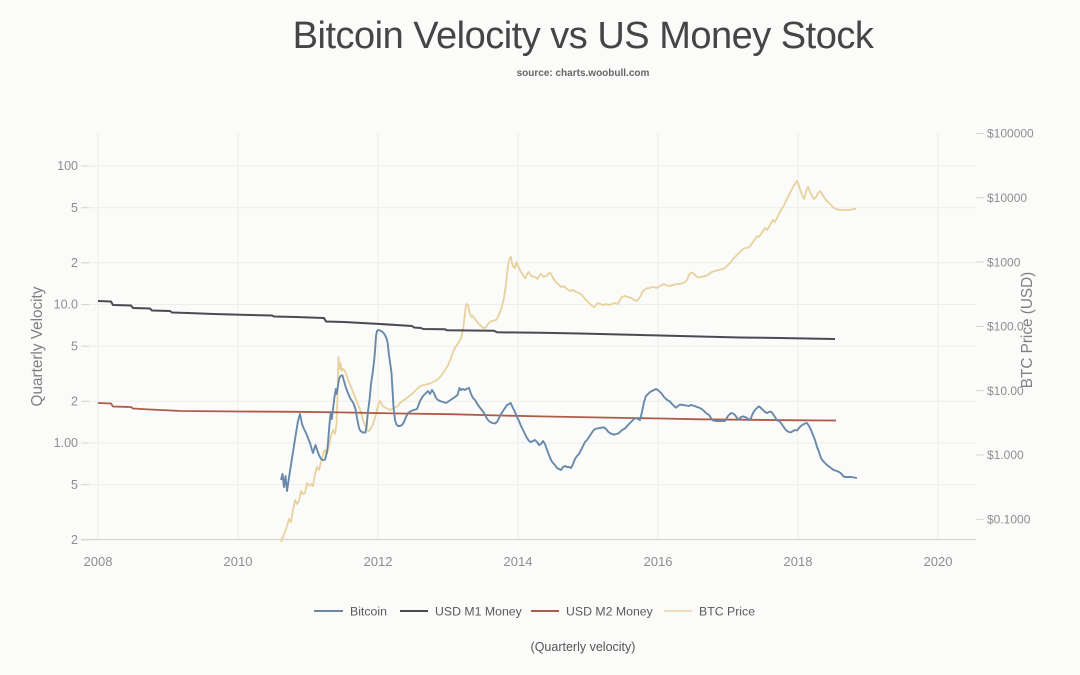 This screenshot has height=675, width=1080. What do you see at coordinates (610, 612) in the screenshot?
I see `svg-text: USD M2 Money` at bounding box center [610, 612].